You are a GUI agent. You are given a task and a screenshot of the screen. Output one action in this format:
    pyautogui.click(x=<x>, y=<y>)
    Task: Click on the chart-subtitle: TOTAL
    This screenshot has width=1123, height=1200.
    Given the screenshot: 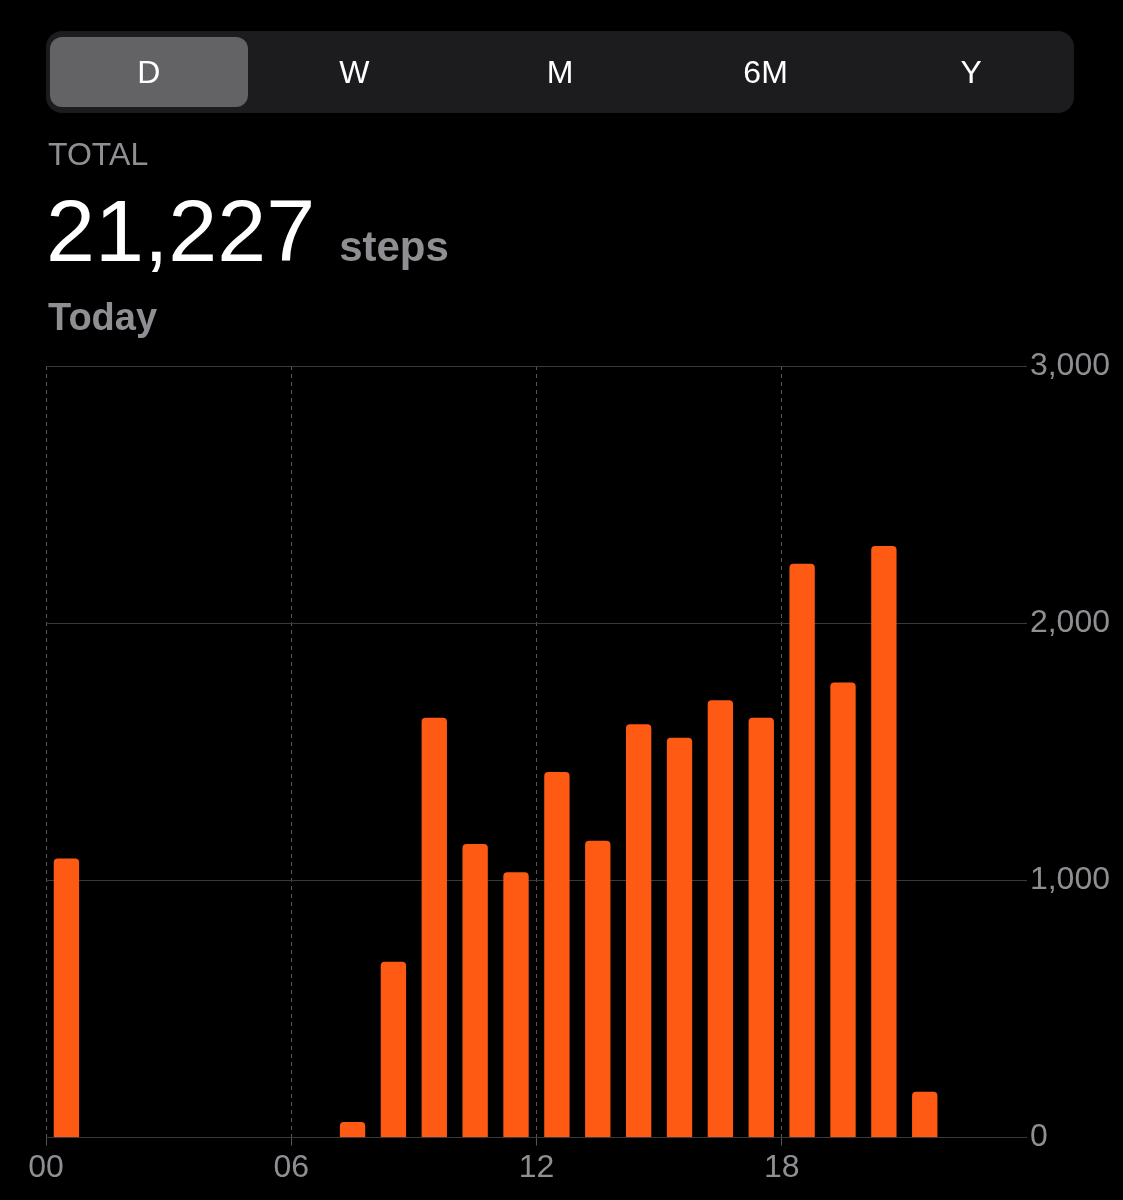 What is the action you would take?
    pyautogui.click(x=98, y=154)
    